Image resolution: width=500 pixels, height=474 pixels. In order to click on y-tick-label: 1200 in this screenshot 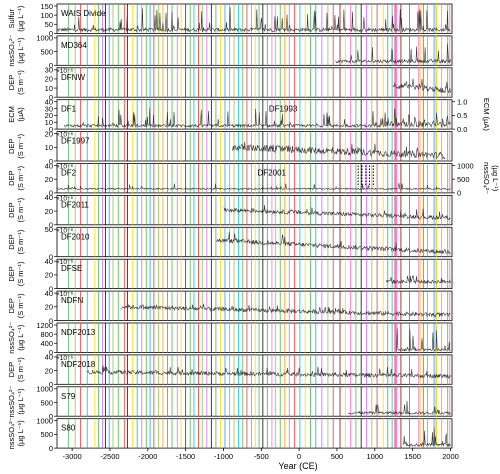, I will do `click(44, 325)`.